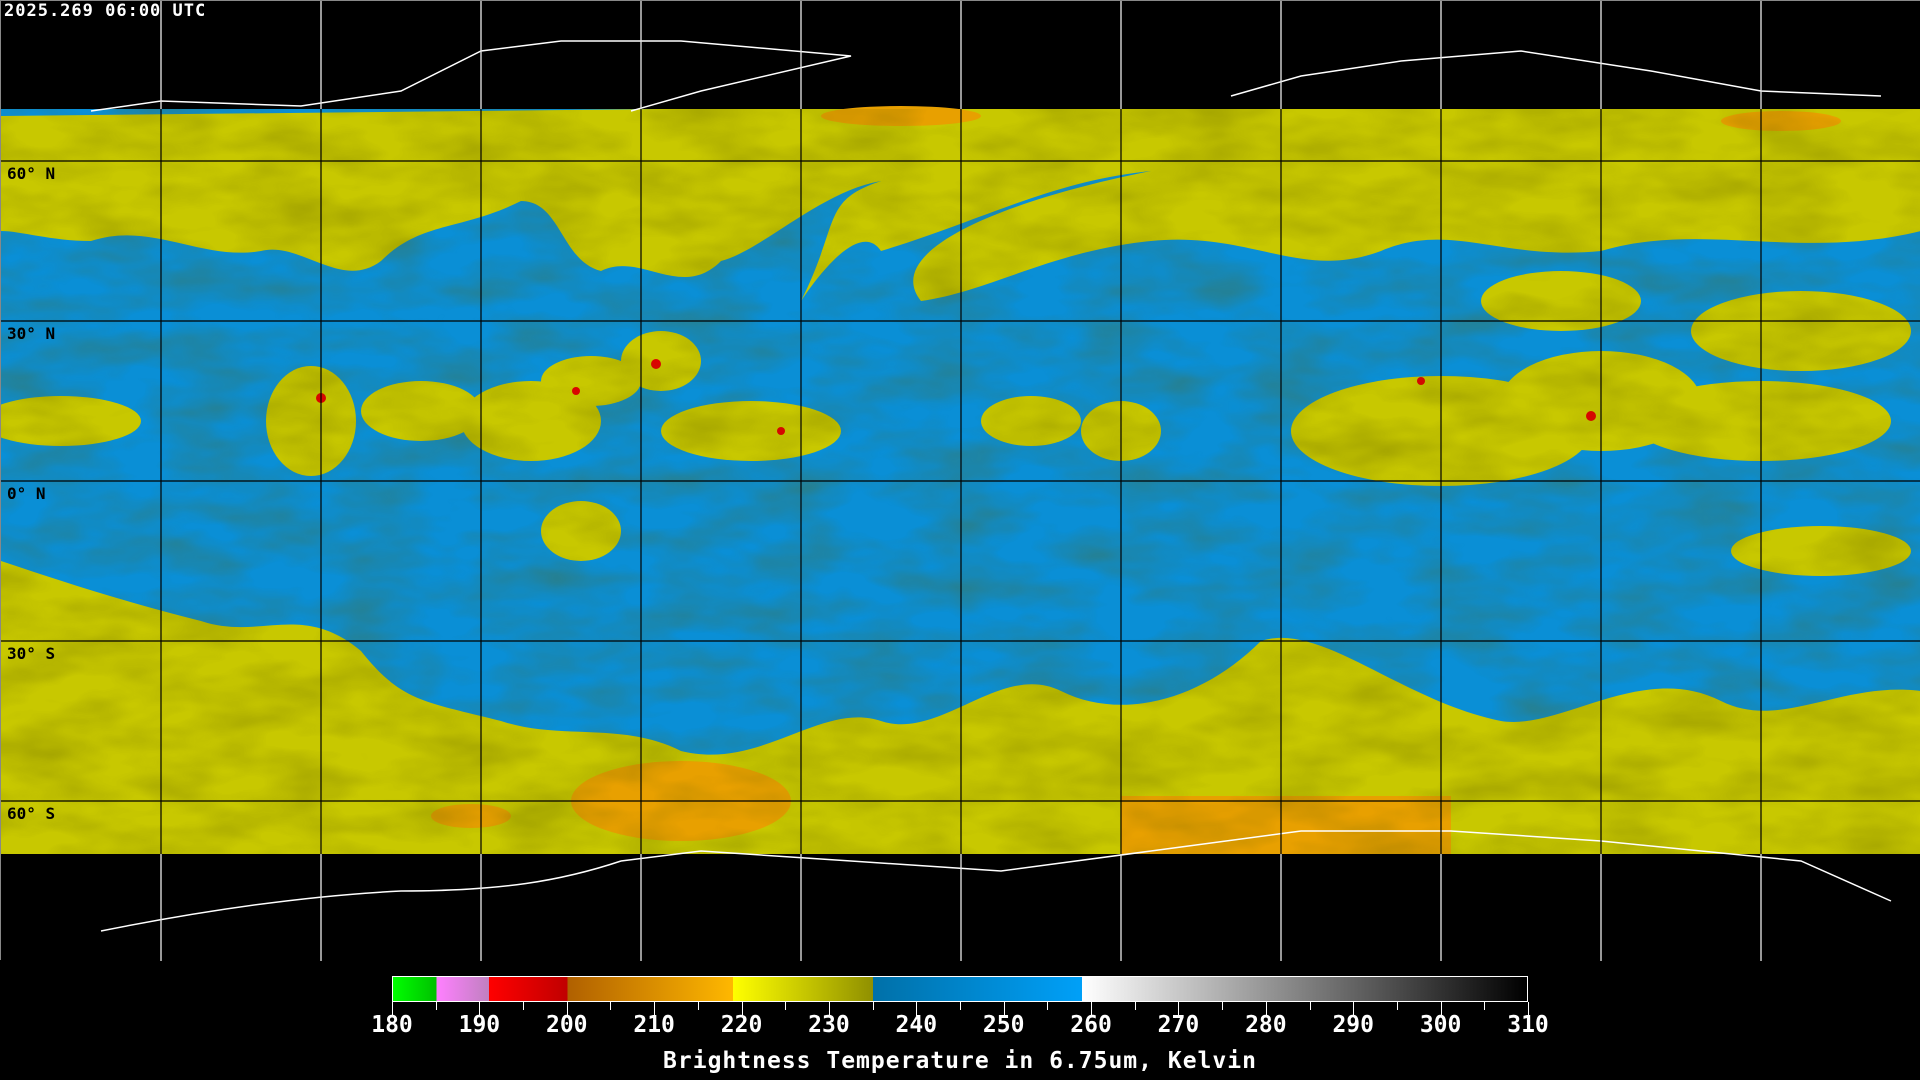 The image size is (1920, 1080). What do you see at coordinates (654, 1025) in the screenshot?
I see `colorbar-tick-label: 210` at bounding box center [654, 1025].